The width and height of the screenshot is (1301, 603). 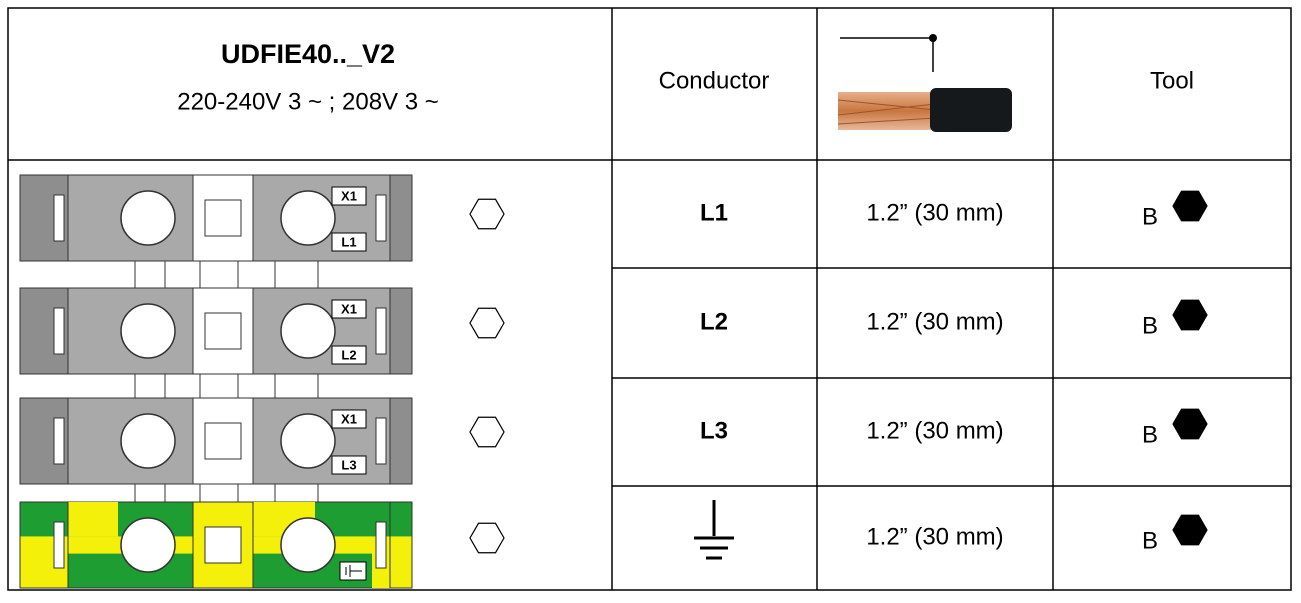 What do you see at coordinates (353, 571) in the screenshot?
I see `ground-icon` at bounding box center [353, 571].